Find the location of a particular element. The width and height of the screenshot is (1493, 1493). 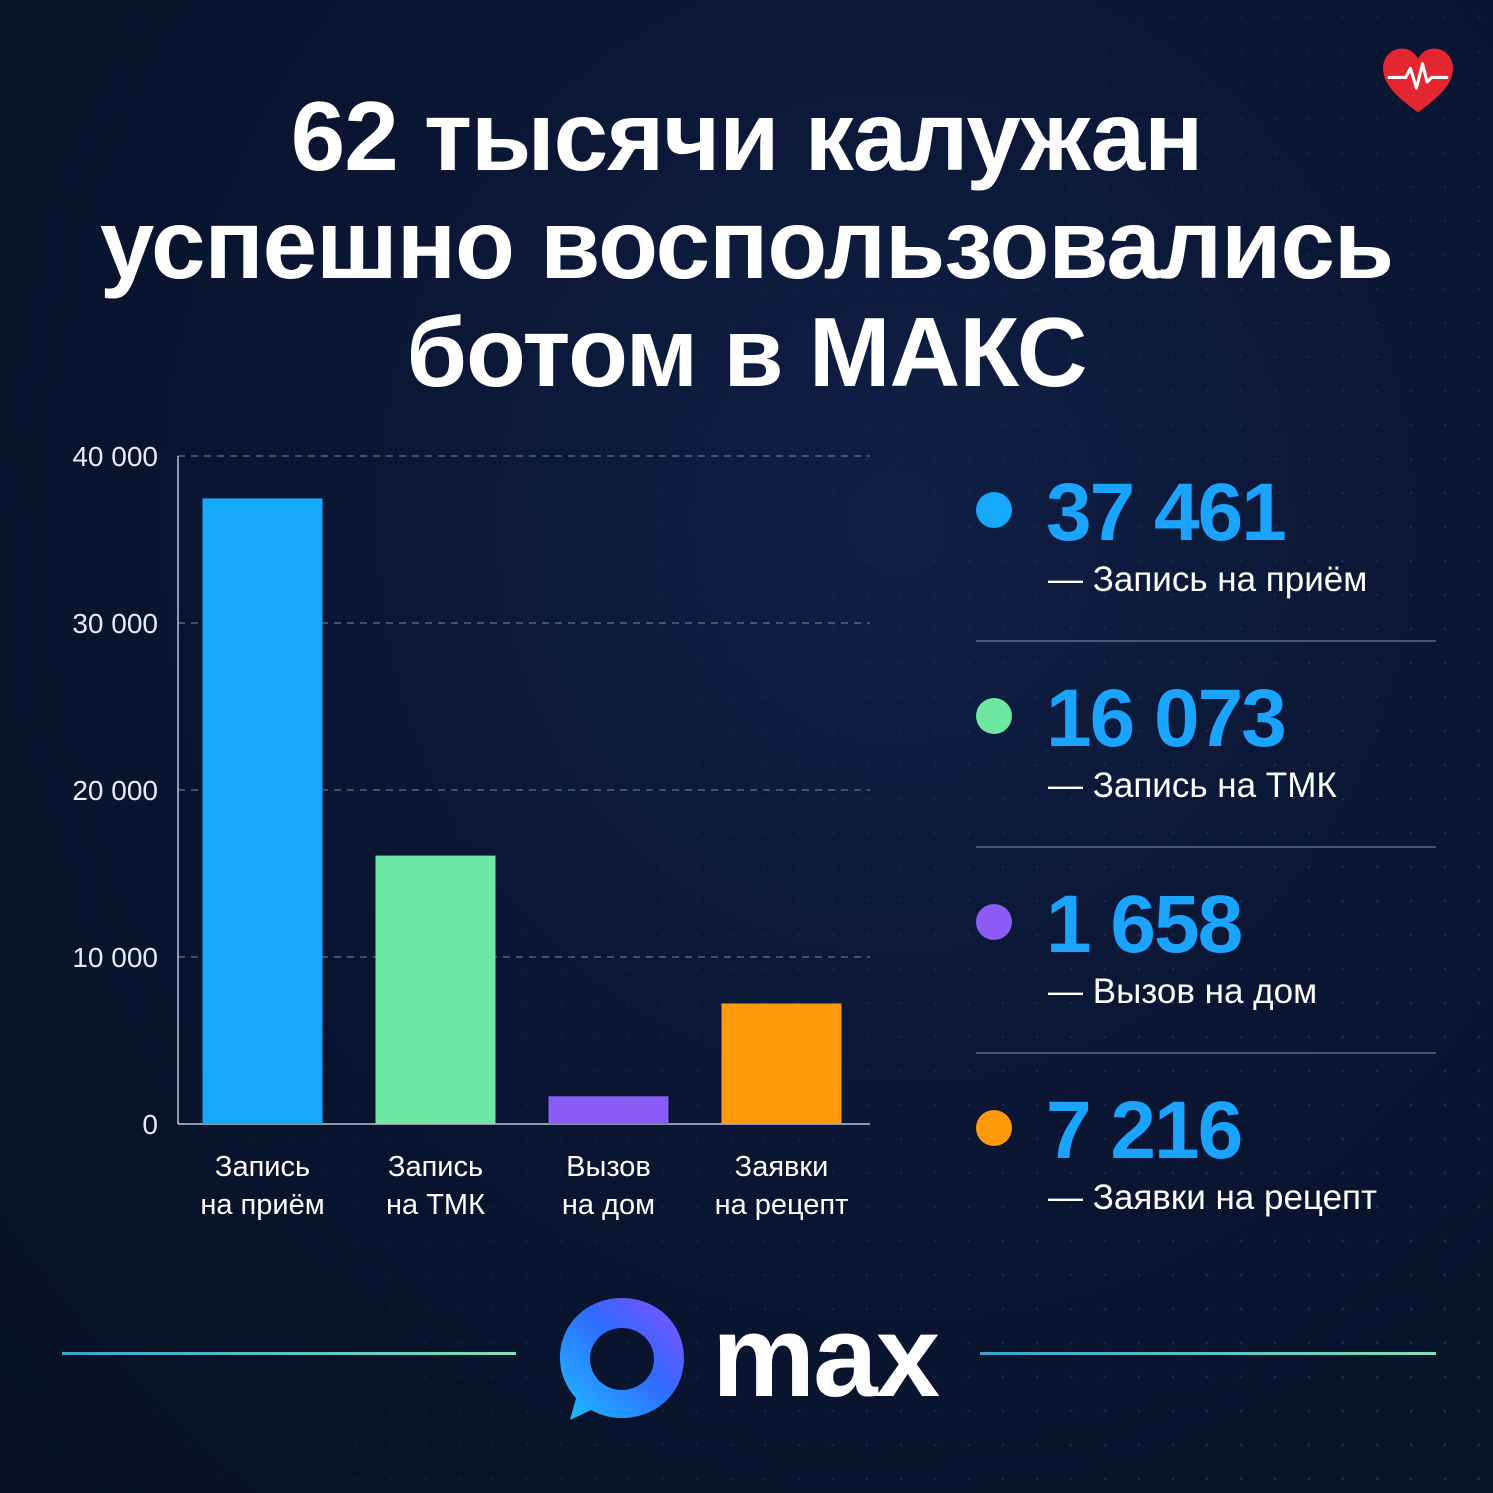

y-tick-label: 20 000 is located at coordinates (115, 790).